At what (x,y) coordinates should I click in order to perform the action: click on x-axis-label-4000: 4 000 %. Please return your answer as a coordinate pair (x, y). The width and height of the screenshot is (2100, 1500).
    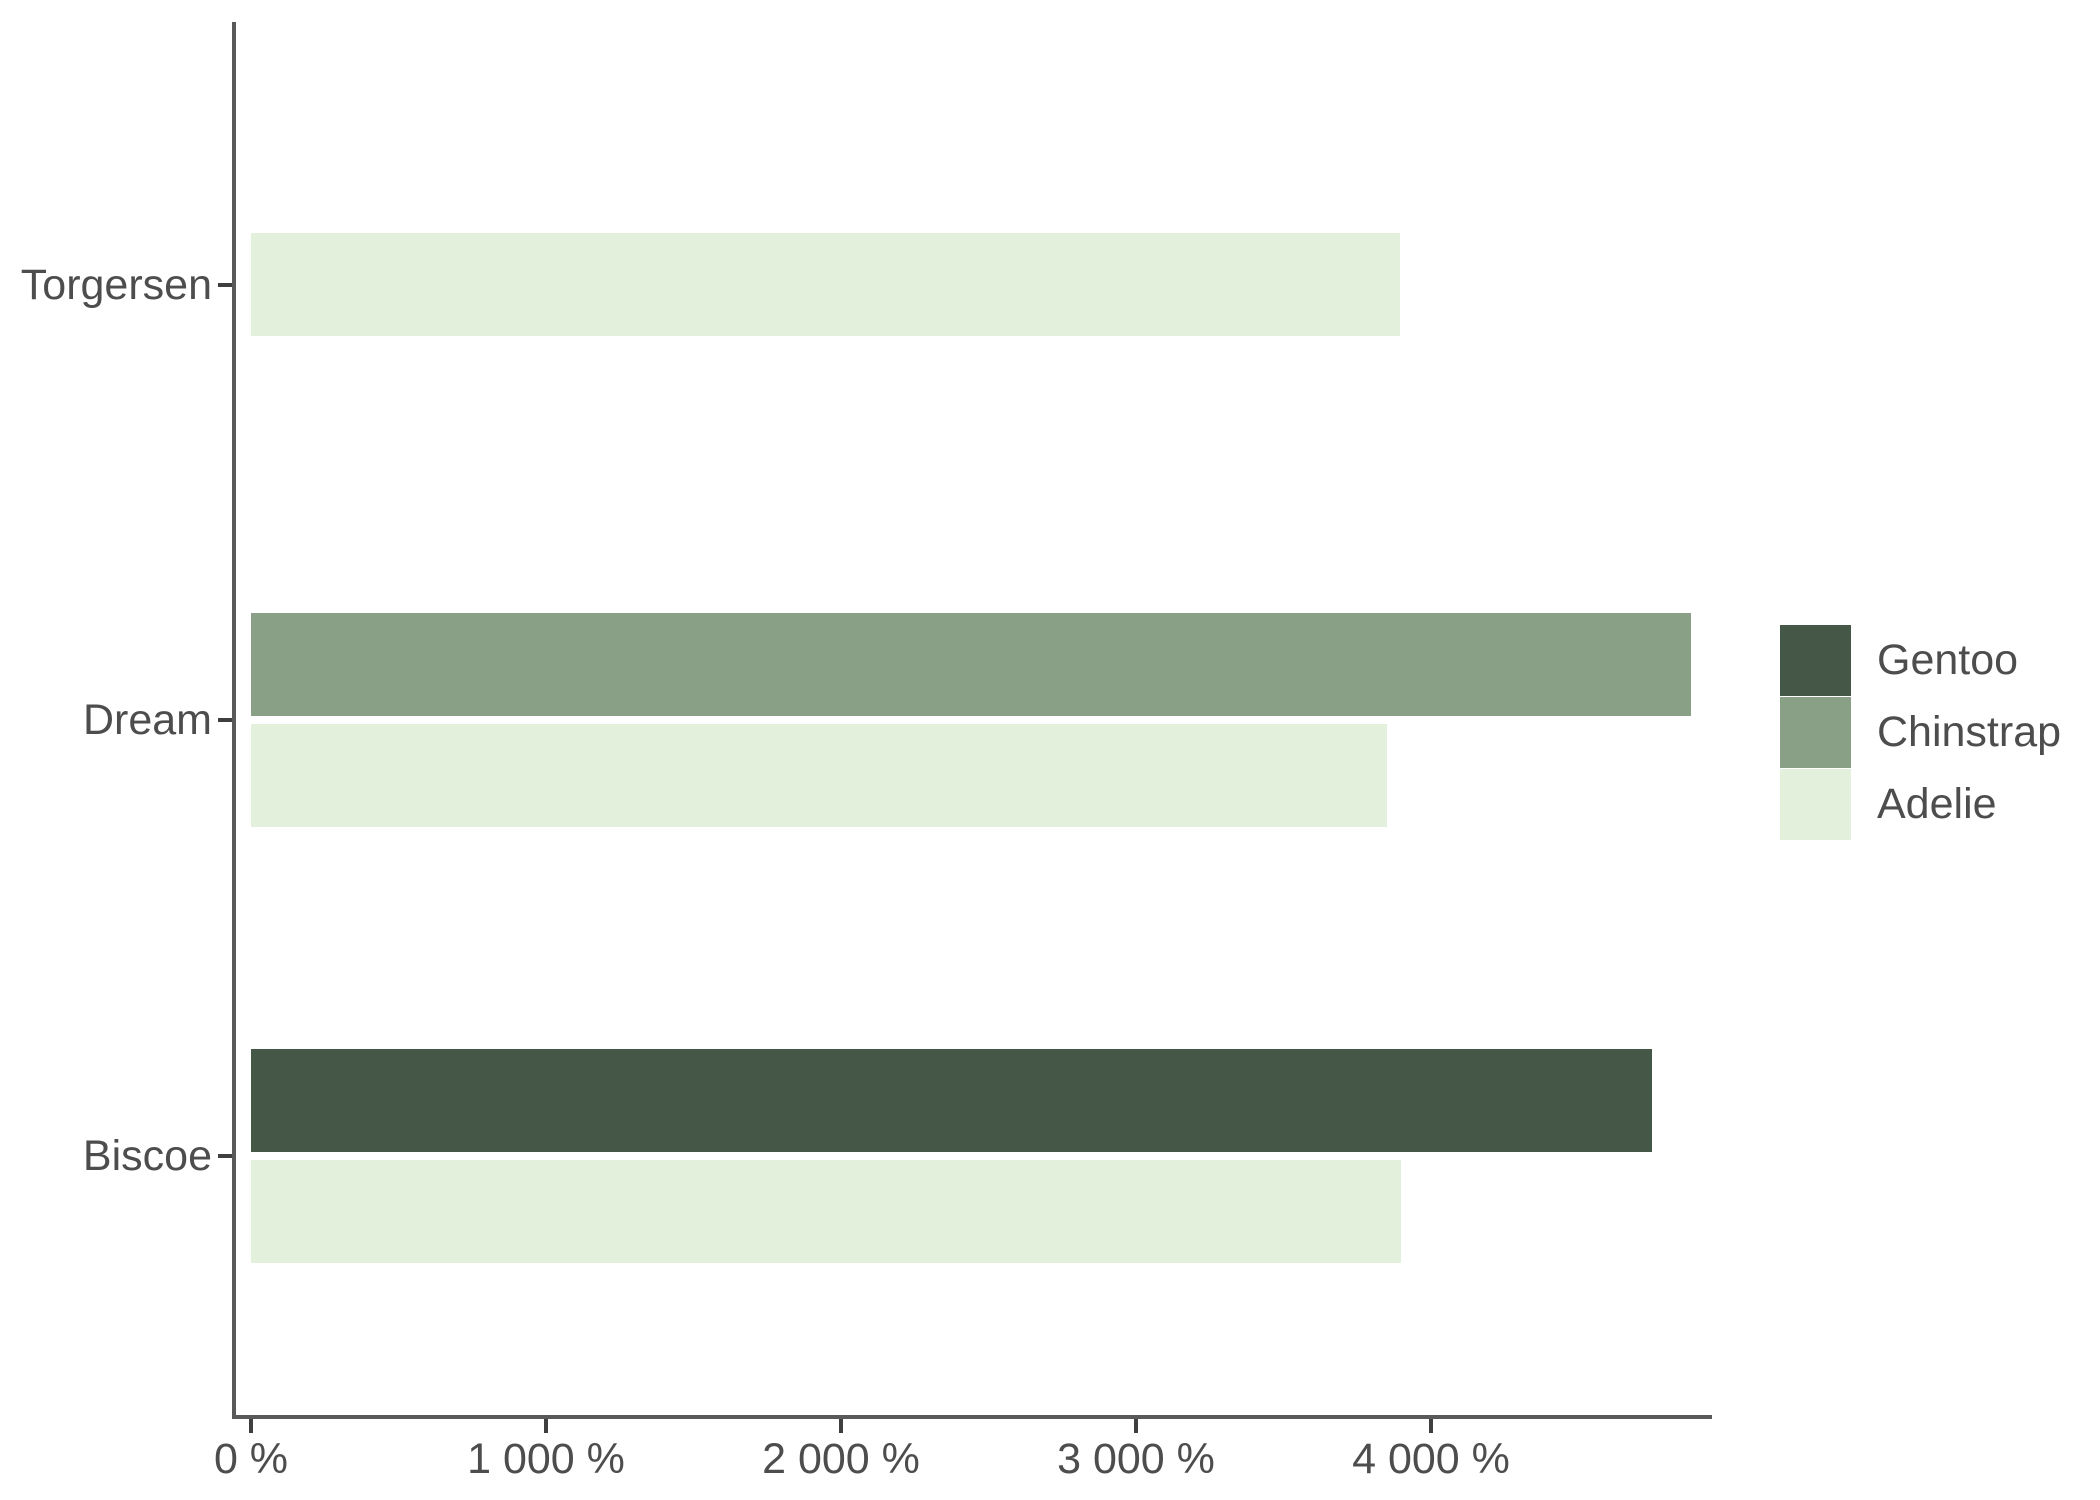
    Looking at the image, I should click on (1431, 1459).